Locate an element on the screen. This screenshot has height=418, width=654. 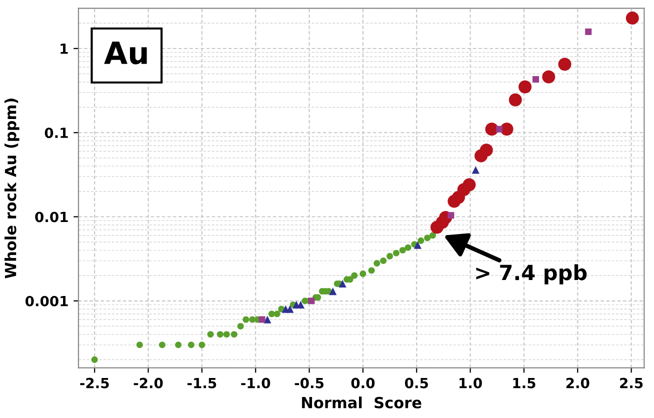
x-tick-label: -2.0 is located at coordinates (148, 383).